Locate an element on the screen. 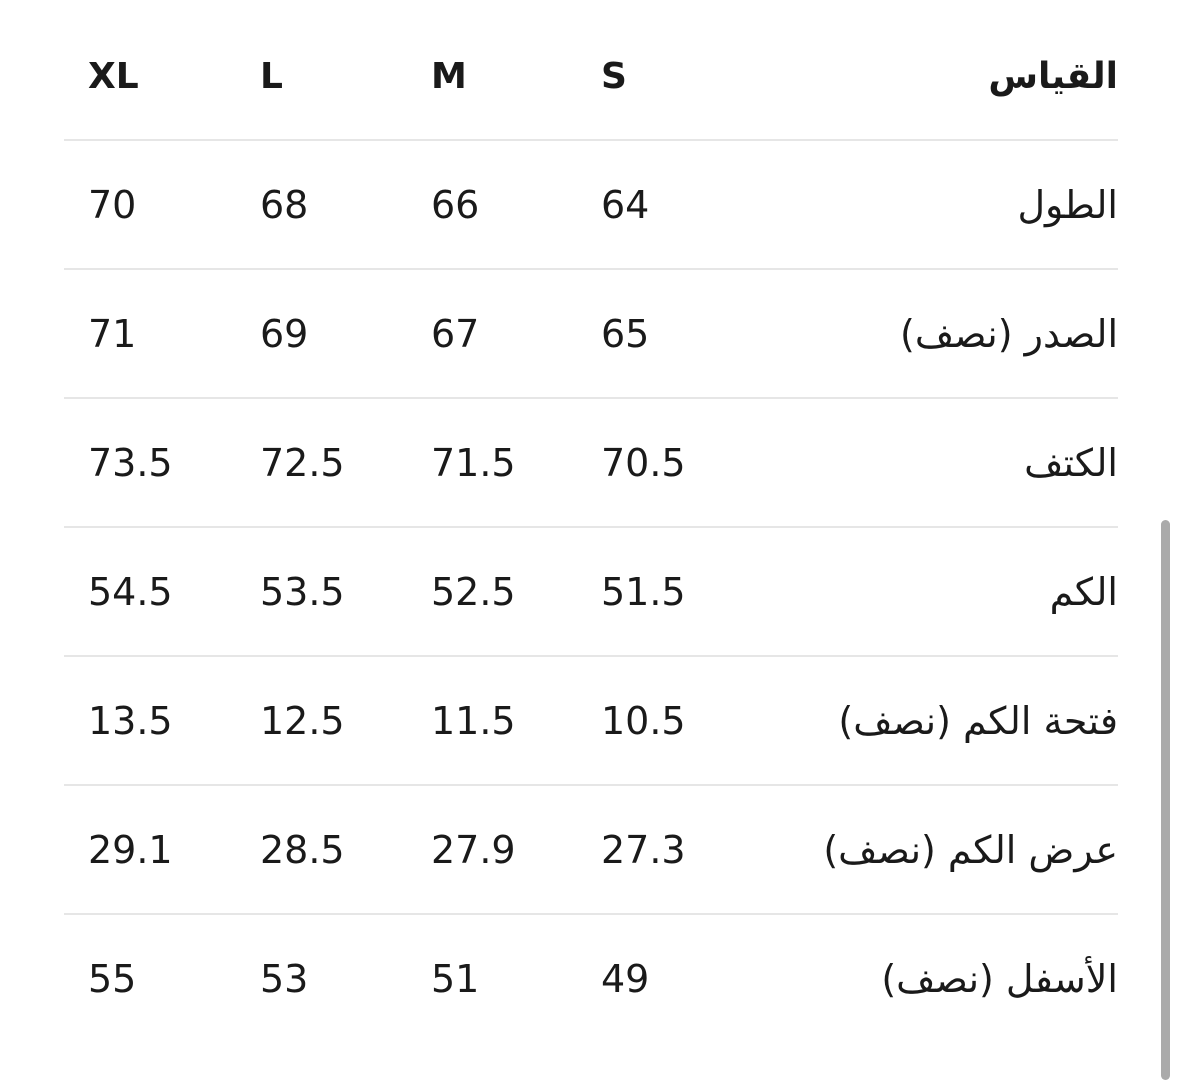 This screenshot has width=1179, height=1080. cell-xl: 13.5 is located at coordinates (130, 721).